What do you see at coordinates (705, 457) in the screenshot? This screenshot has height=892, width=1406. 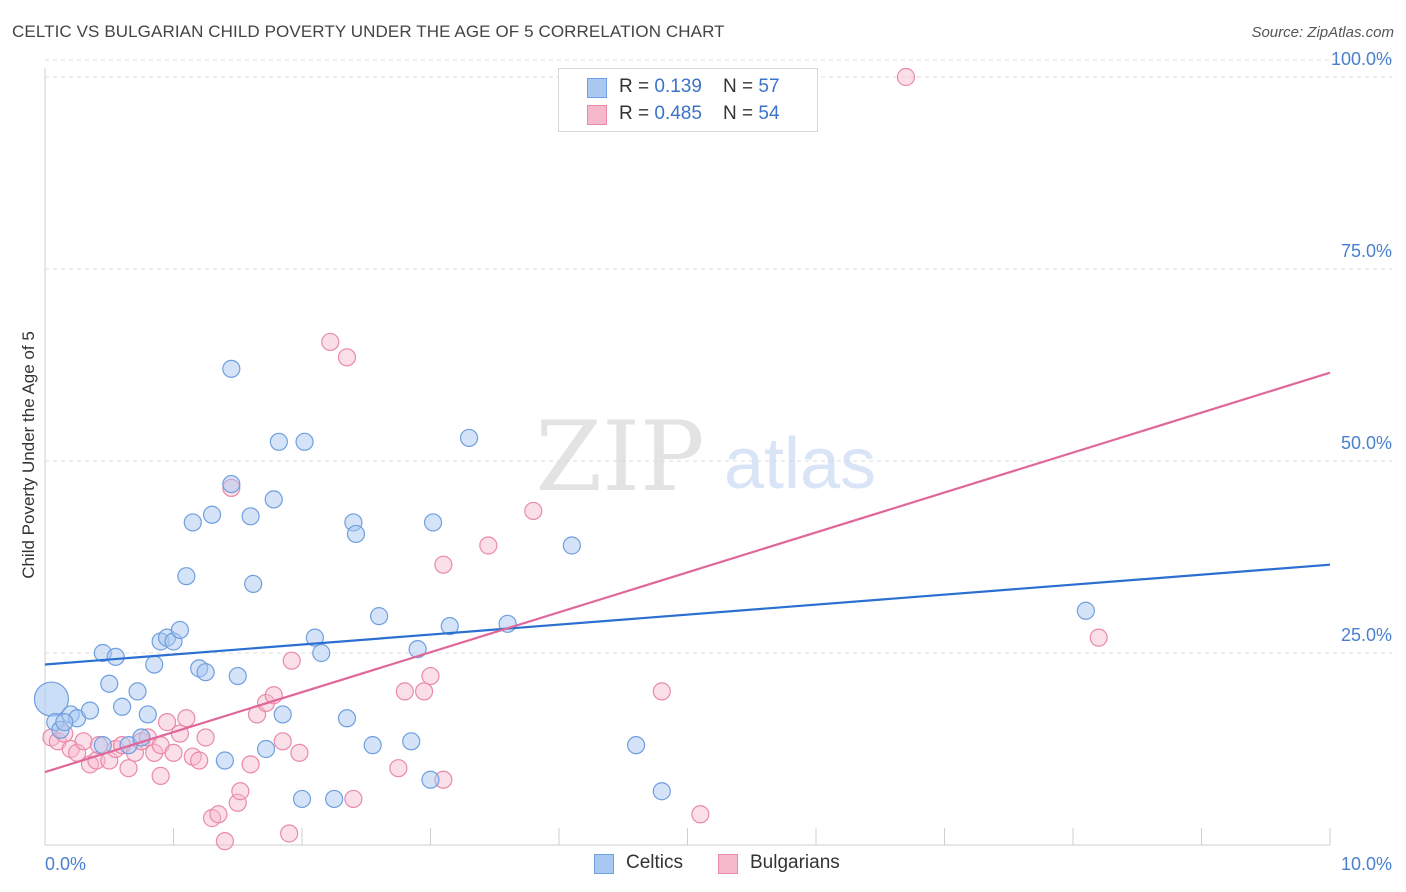 I see `watermark: ZIP atlas` at bounding box center [705, 457].